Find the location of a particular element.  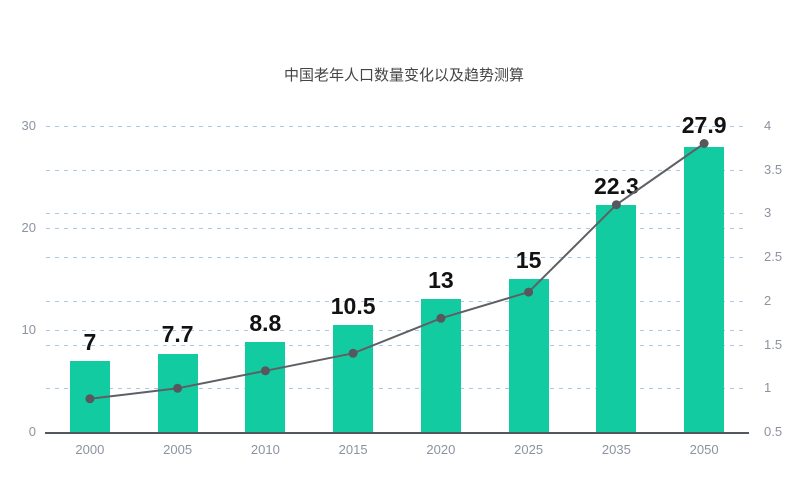

bar-value-label: 7 is located at coordinates (90, 341).